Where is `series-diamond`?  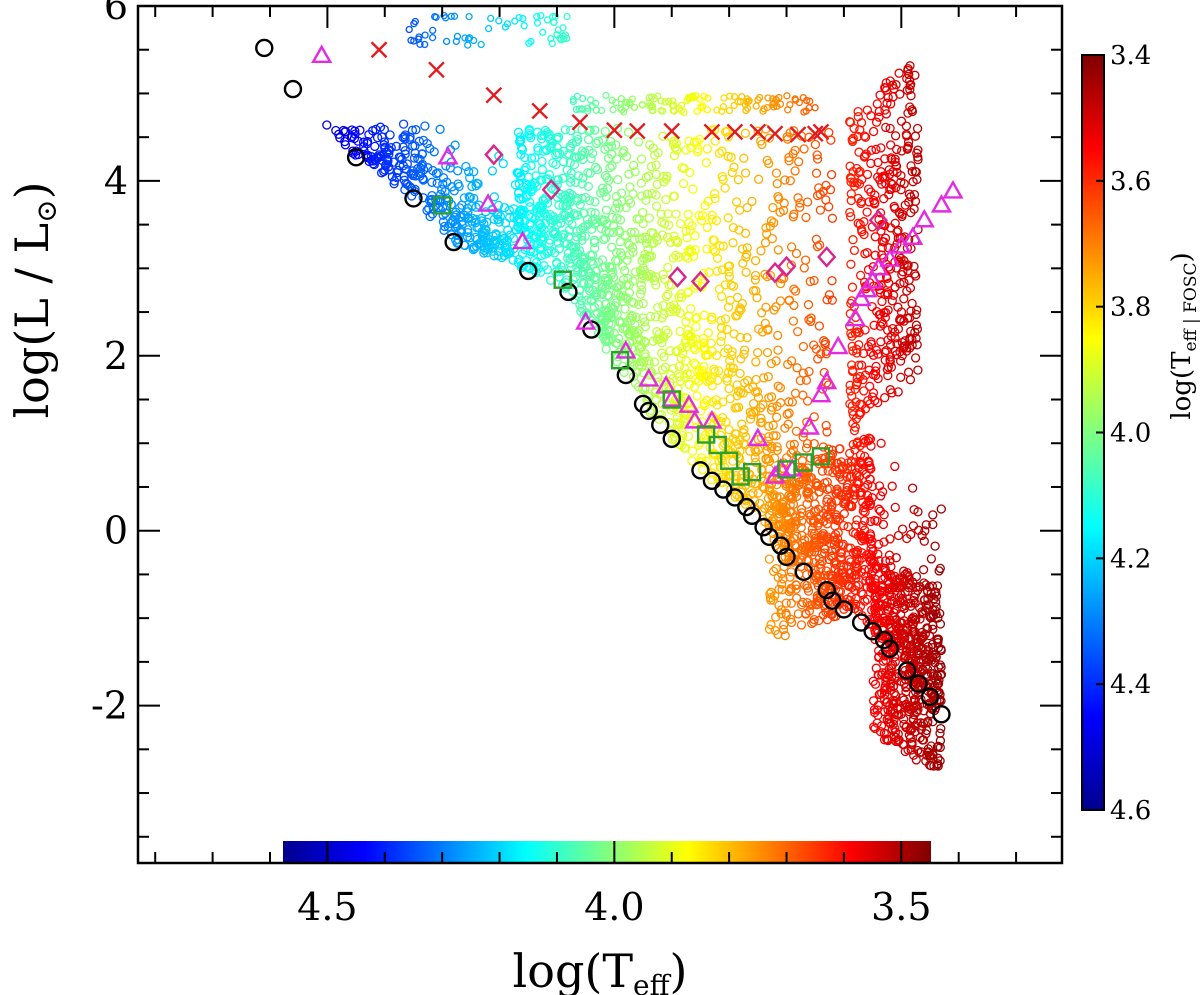 series-diamond is located at coordinates (686, 218).